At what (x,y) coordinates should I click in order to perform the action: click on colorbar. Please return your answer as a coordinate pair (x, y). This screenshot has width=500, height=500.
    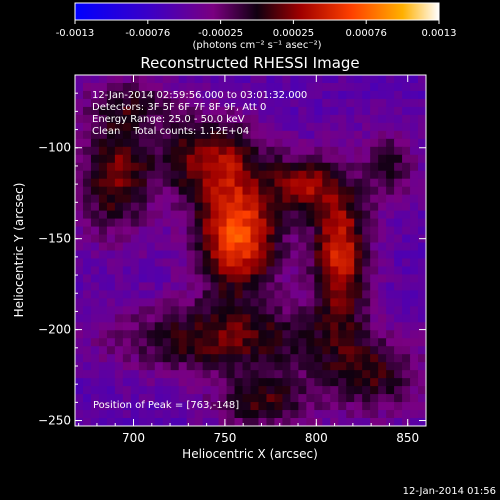
    Looking at the image, I should click on (257, 11).